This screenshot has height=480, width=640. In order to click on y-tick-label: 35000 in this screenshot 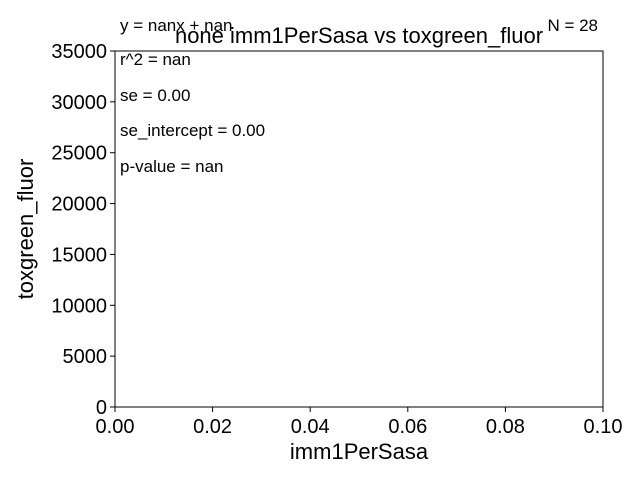, I will do `click(79, 52)`.